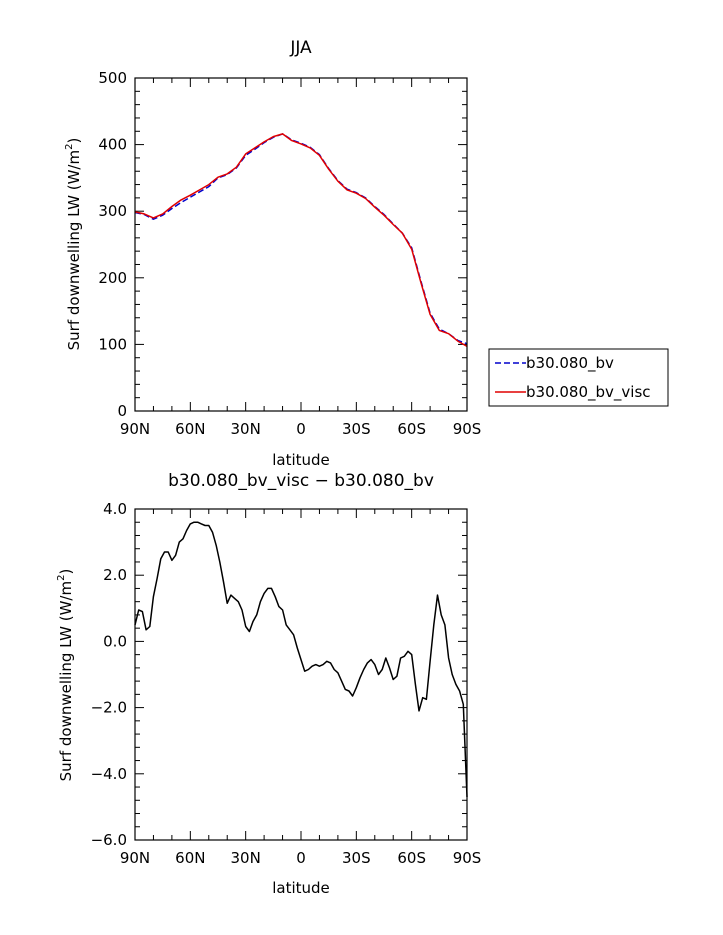 This screenshot has width=723, height=935. Describe the element at coordinates (301, 240) in the screenshot. I see `top-series-line-b30-080-bv-visc` at that location.